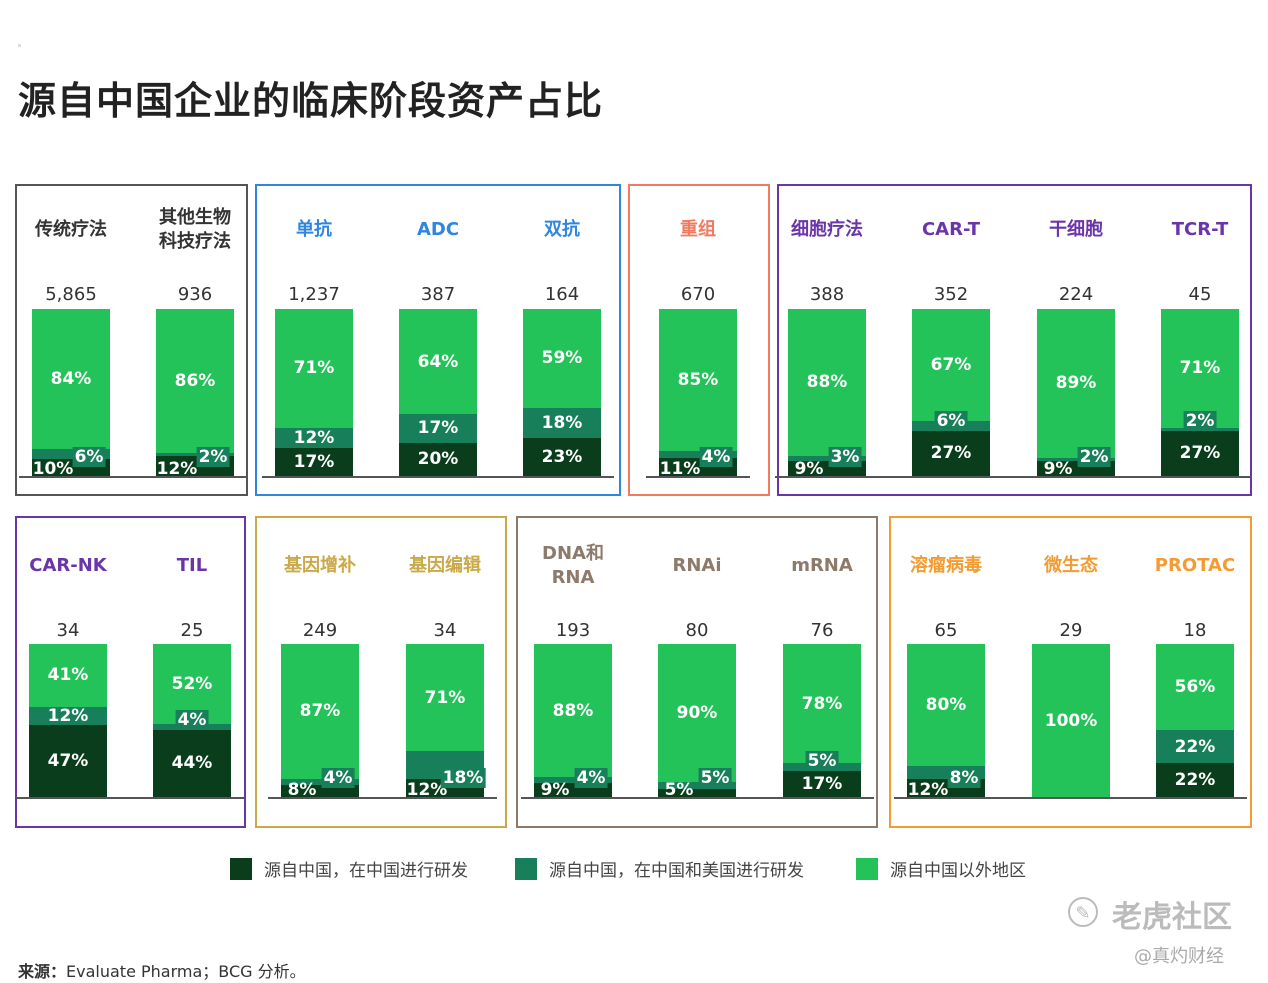 This screenshot has height=983, width=1268. I want to click on asset-count: 65, so click(946, 630).